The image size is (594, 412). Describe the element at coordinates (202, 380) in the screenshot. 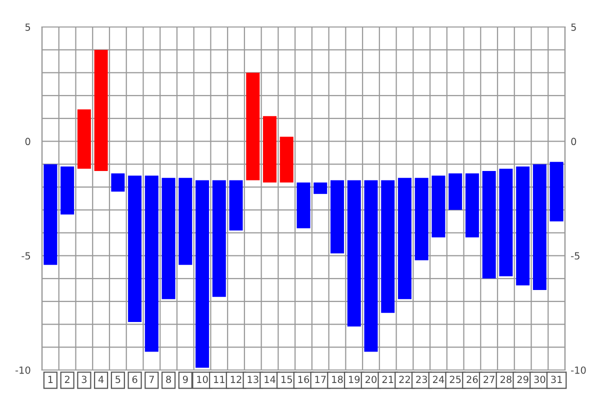

I see `x-tick-label: 10` at that location.